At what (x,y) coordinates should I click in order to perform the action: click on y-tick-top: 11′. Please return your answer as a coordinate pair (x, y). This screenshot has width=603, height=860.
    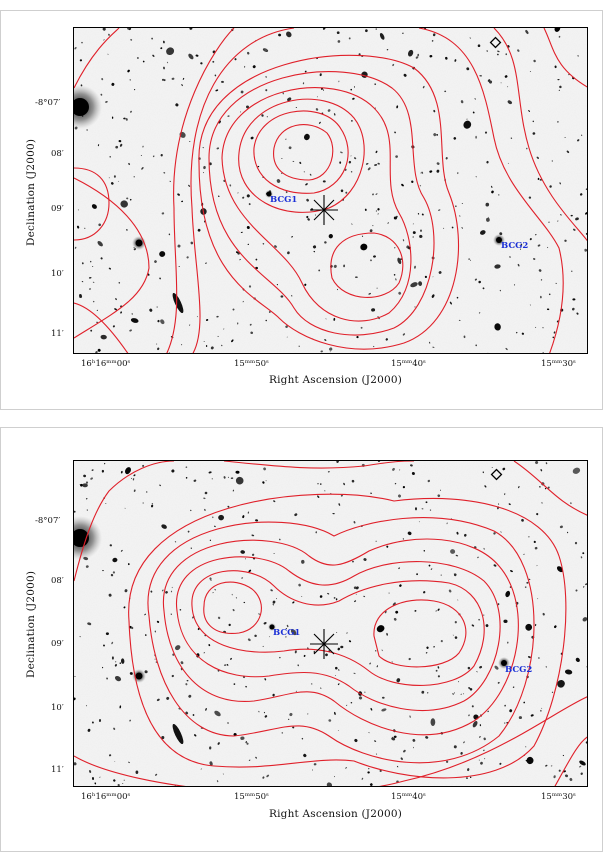
    Looking at the image, I should click on (57, 334).